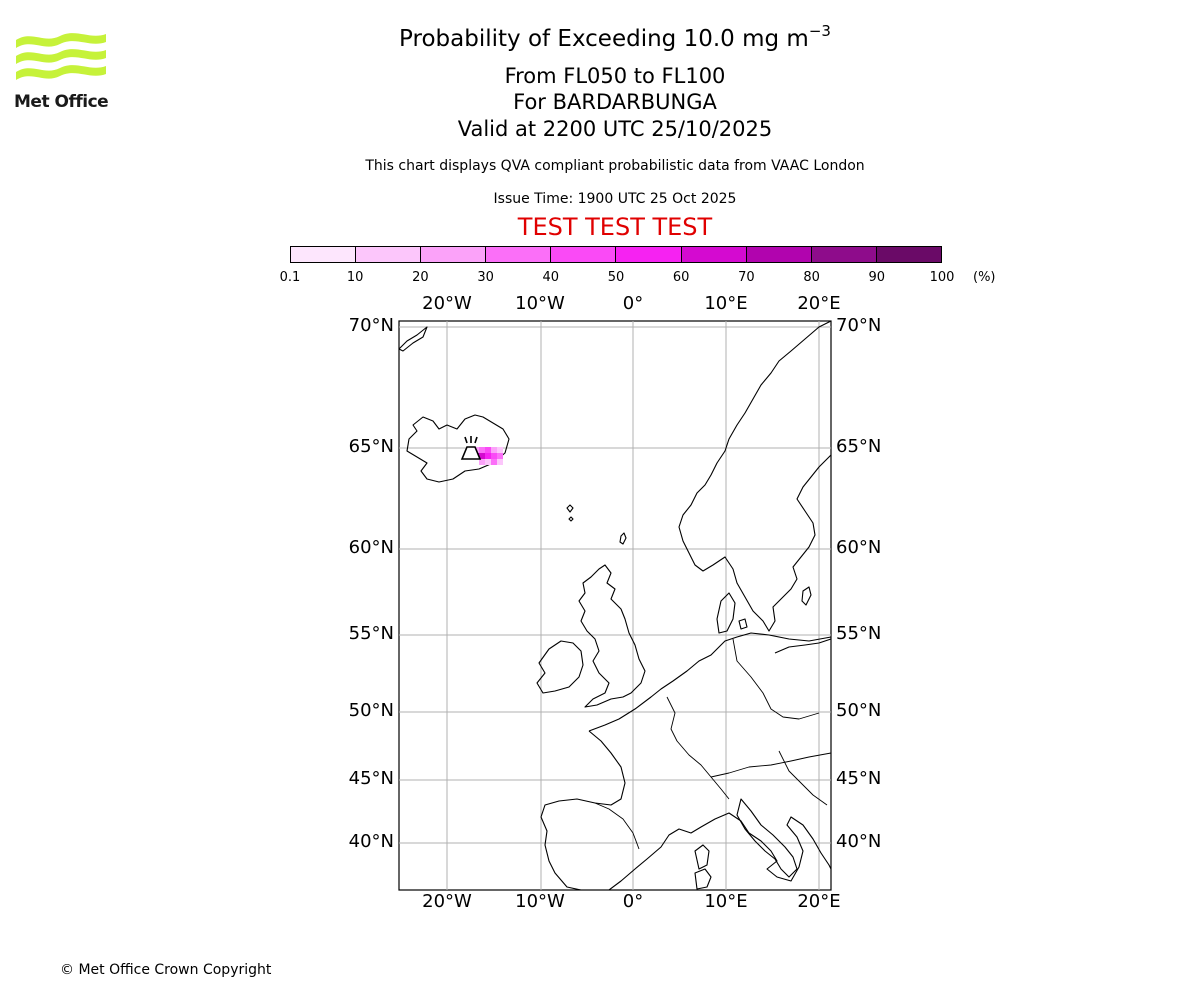 The image size is (1200, 1000). Describe the element at coordinates (767, 838) in the screenshot. I see `italy-coast` at that location.